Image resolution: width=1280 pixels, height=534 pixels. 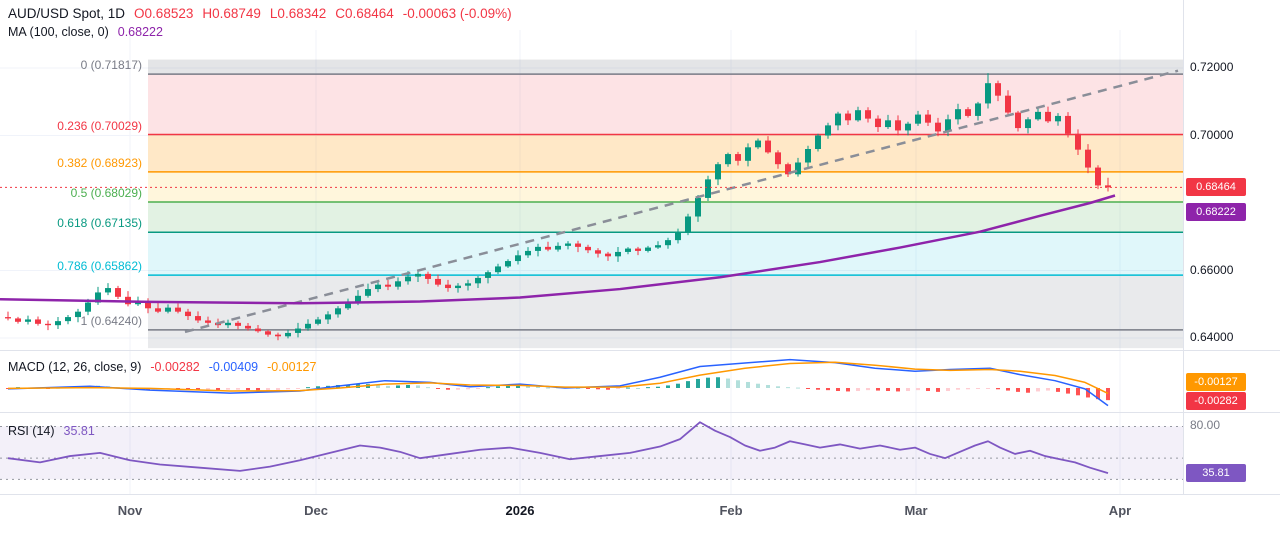 I want to click on price-tick-0.64000: 0.64000, so click(x=1212, y=337).